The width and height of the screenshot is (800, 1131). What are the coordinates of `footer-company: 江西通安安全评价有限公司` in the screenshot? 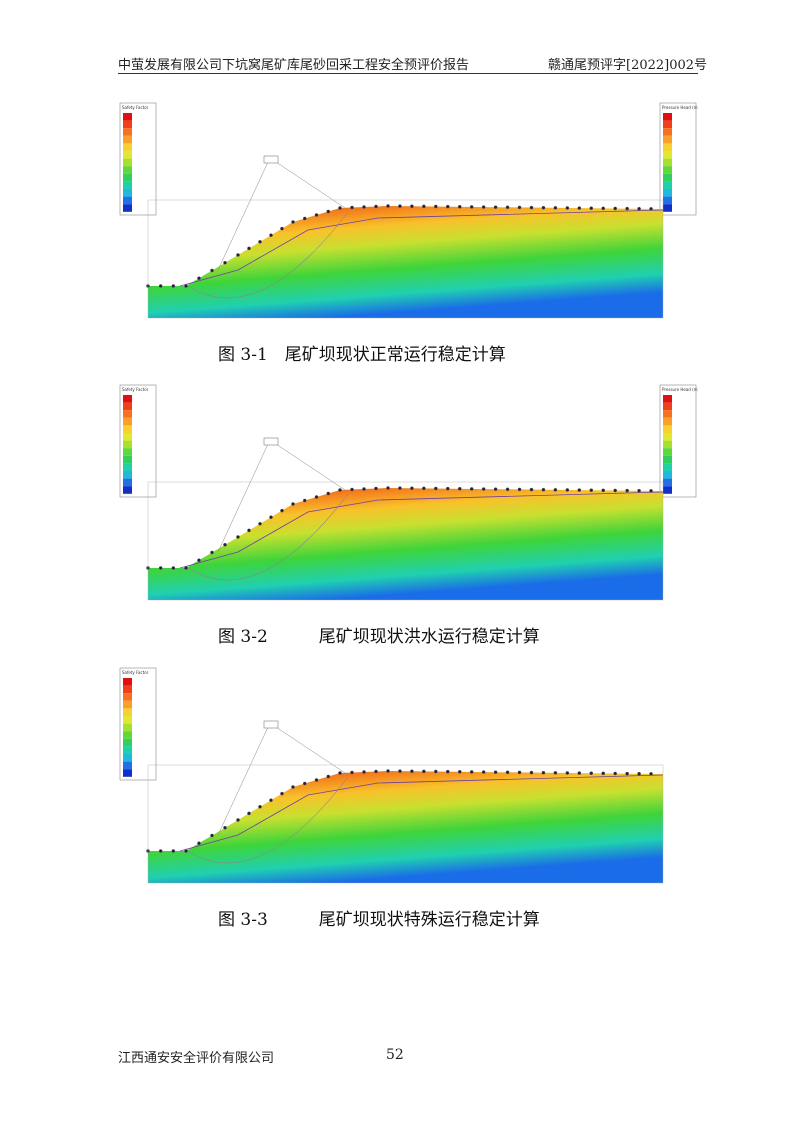 It's located at (196, 1058).